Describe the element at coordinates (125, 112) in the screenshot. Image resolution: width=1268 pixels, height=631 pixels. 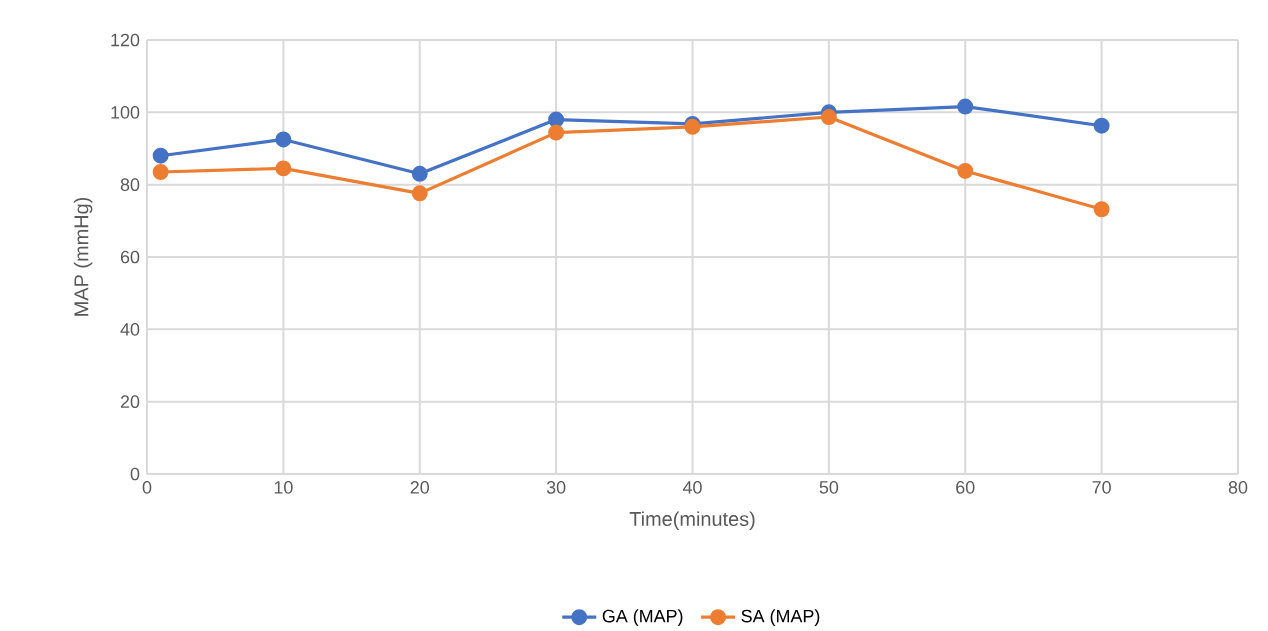
I see `y-tick-label: 100` at that location.